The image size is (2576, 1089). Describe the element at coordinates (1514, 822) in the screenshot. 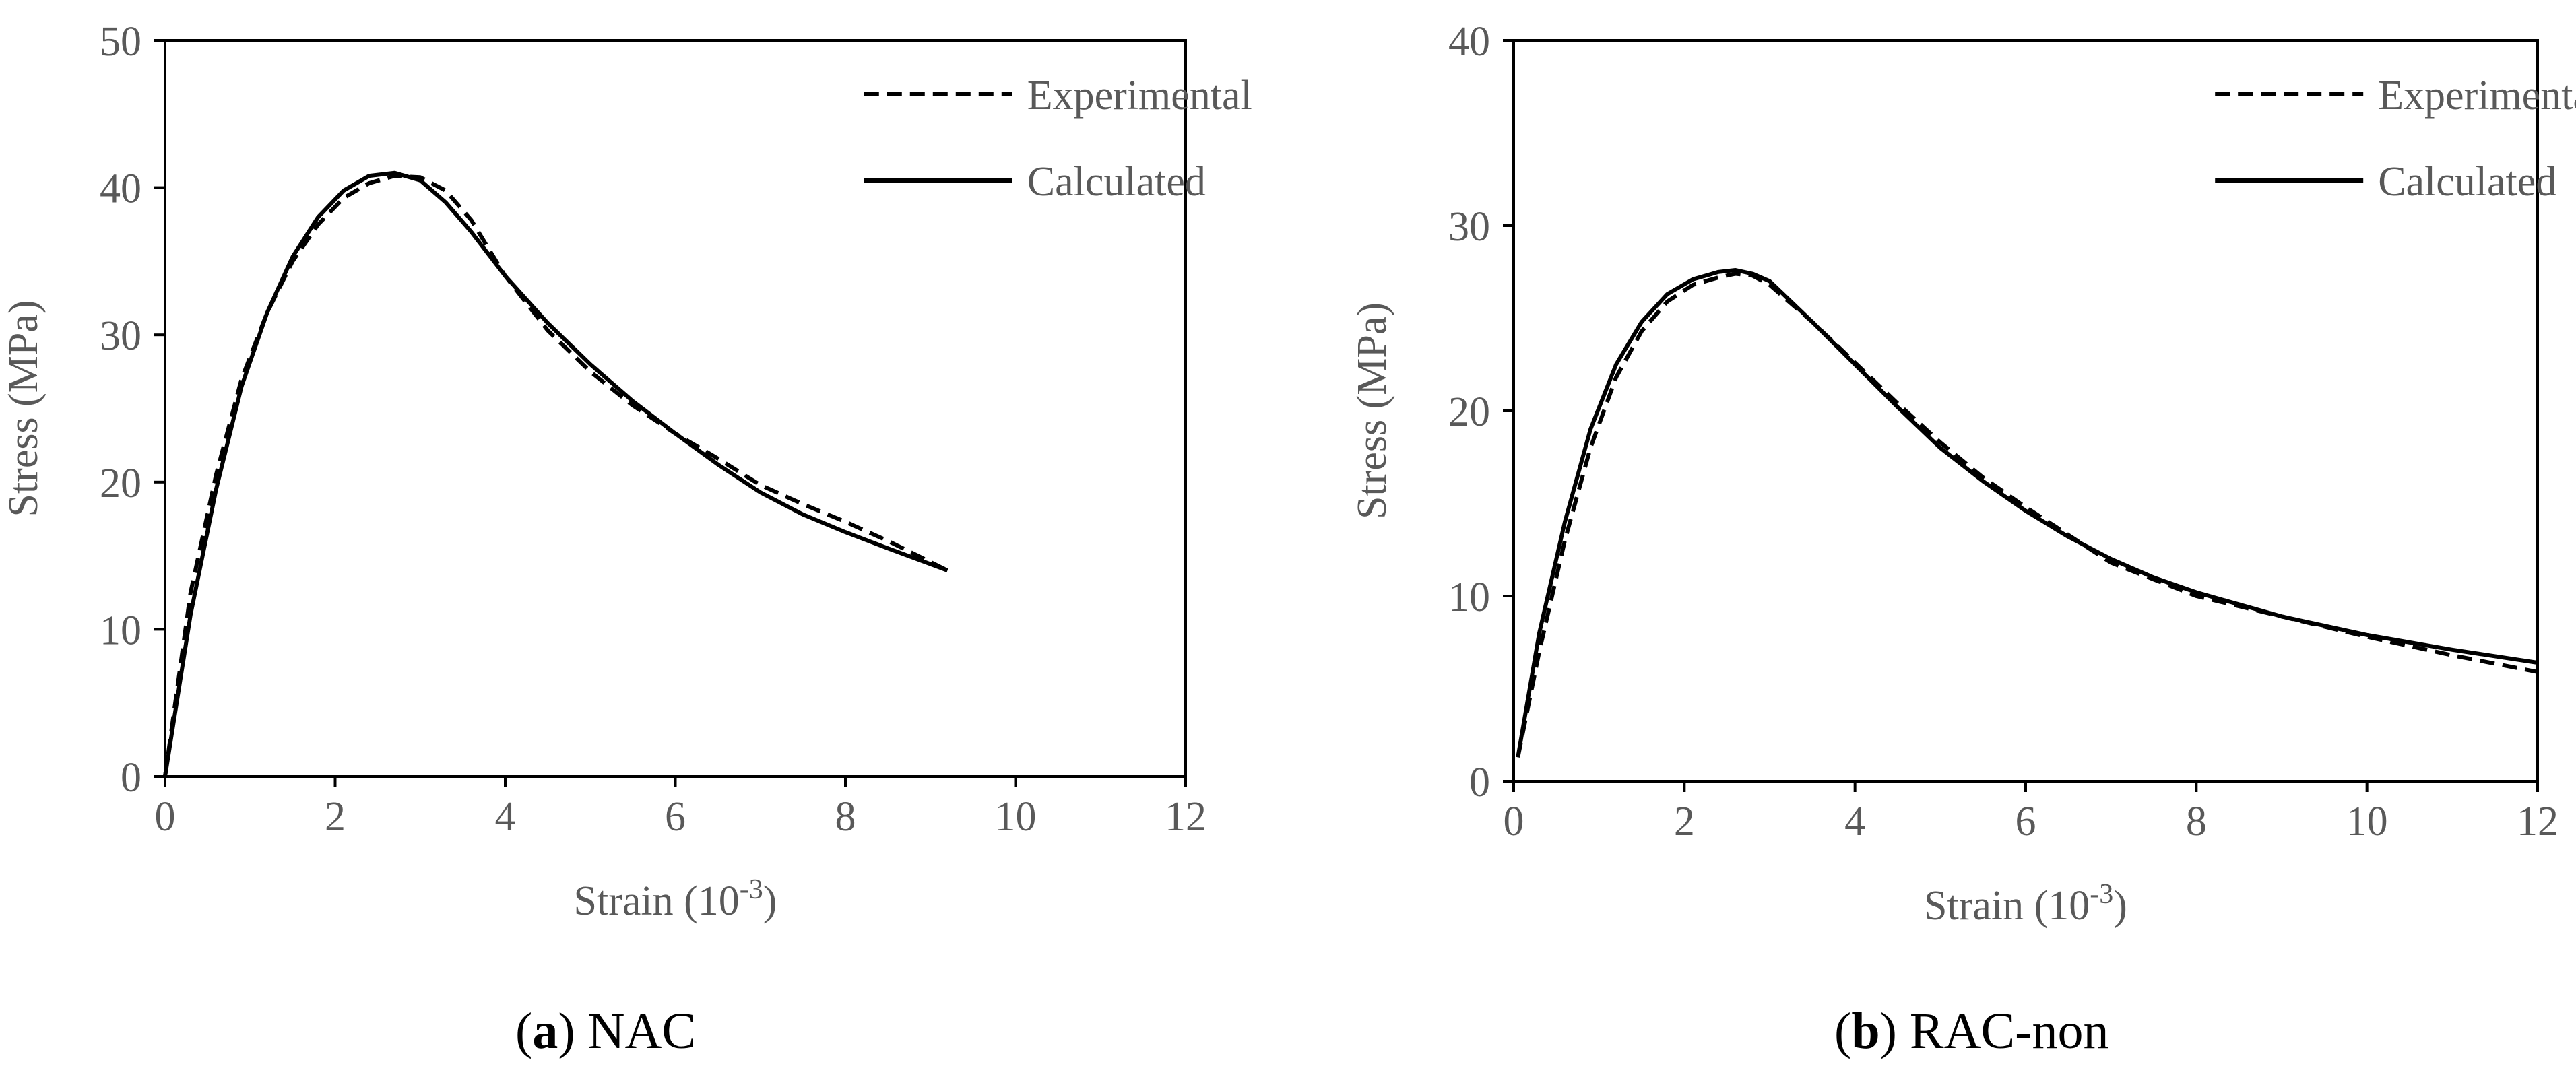

I see `chart-b-x-tick-label: 0` at that location.